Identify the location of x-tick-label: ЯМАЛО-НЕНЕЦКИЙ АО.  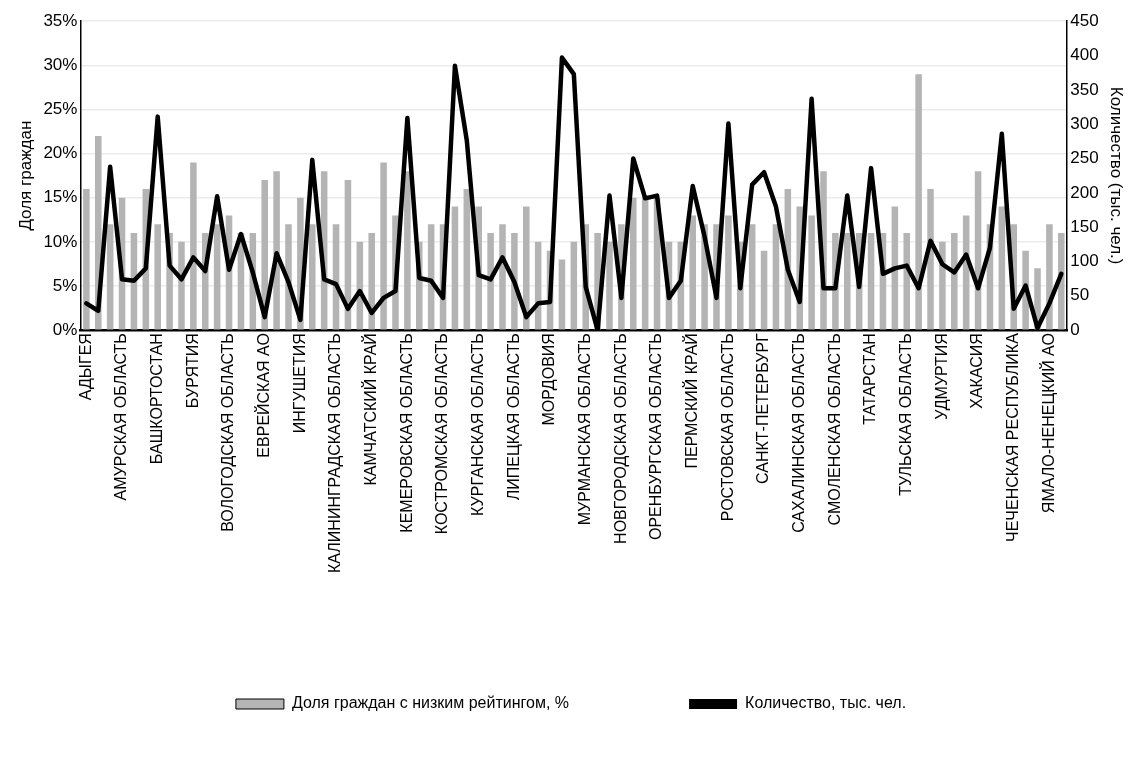
(1047, 423).